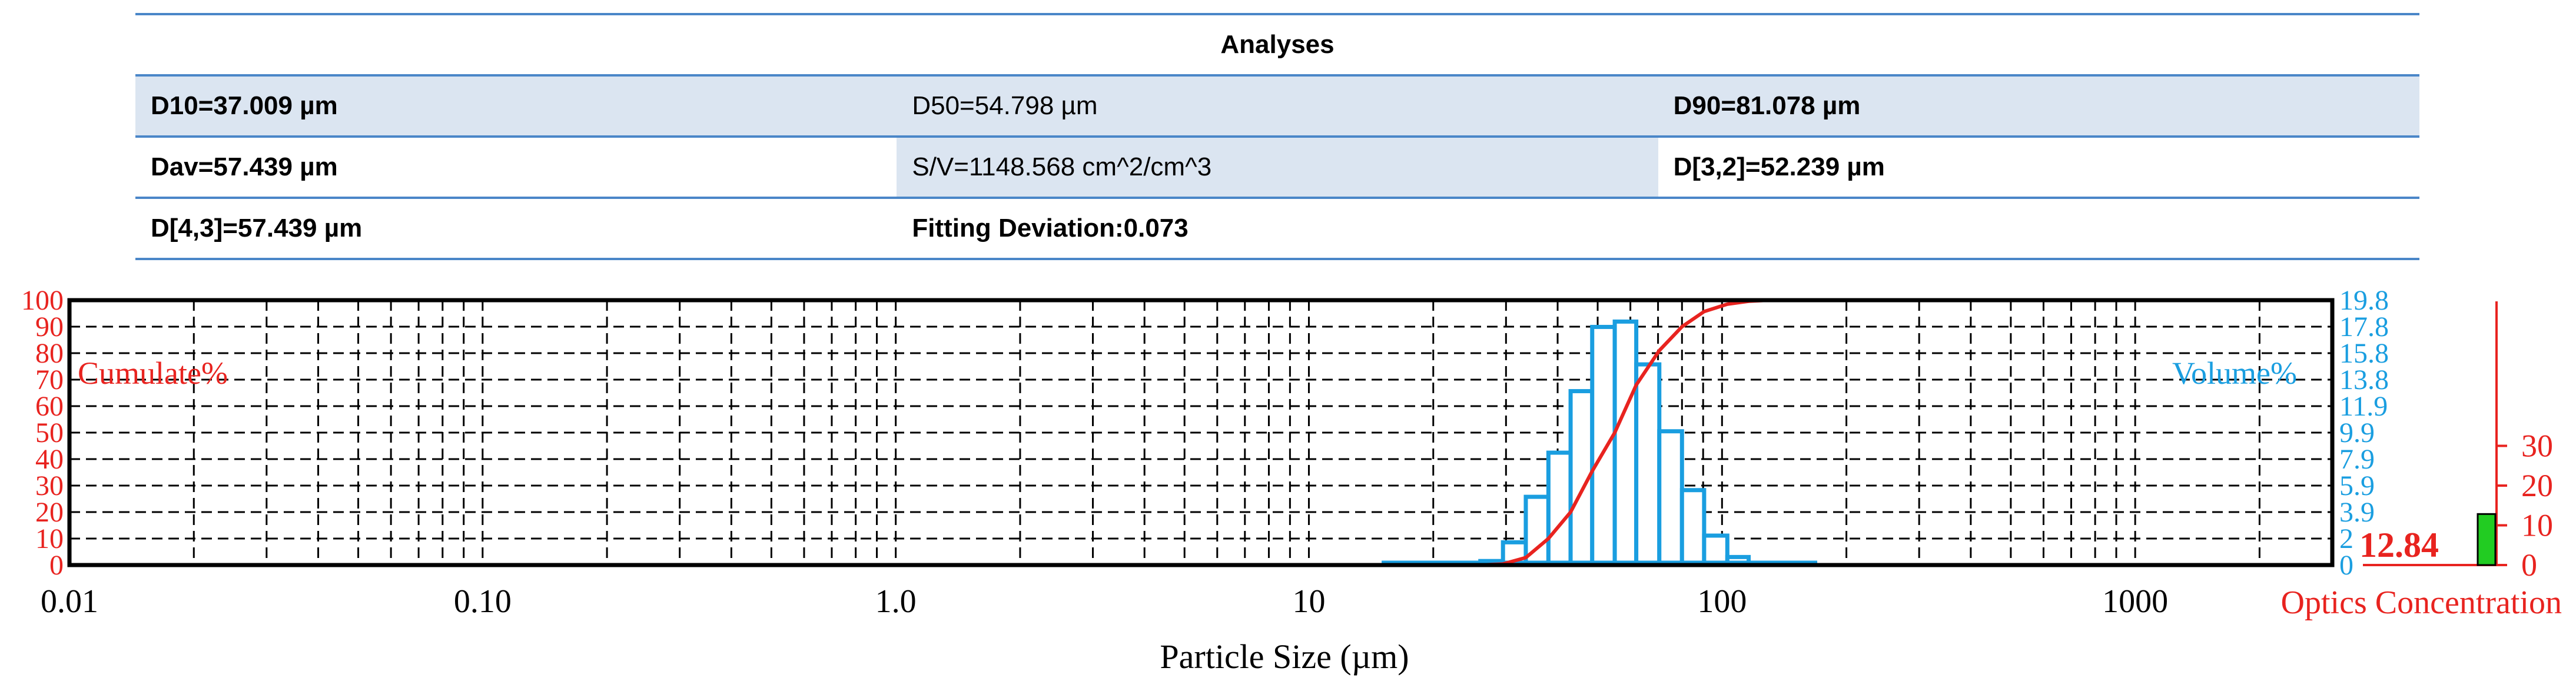 This screenshot has width=2576, height=691. What do you see at coordinates (49, 406) in the screenshot?
I see `cumulate-tick-label: 60` at bounding box center [49, 406].